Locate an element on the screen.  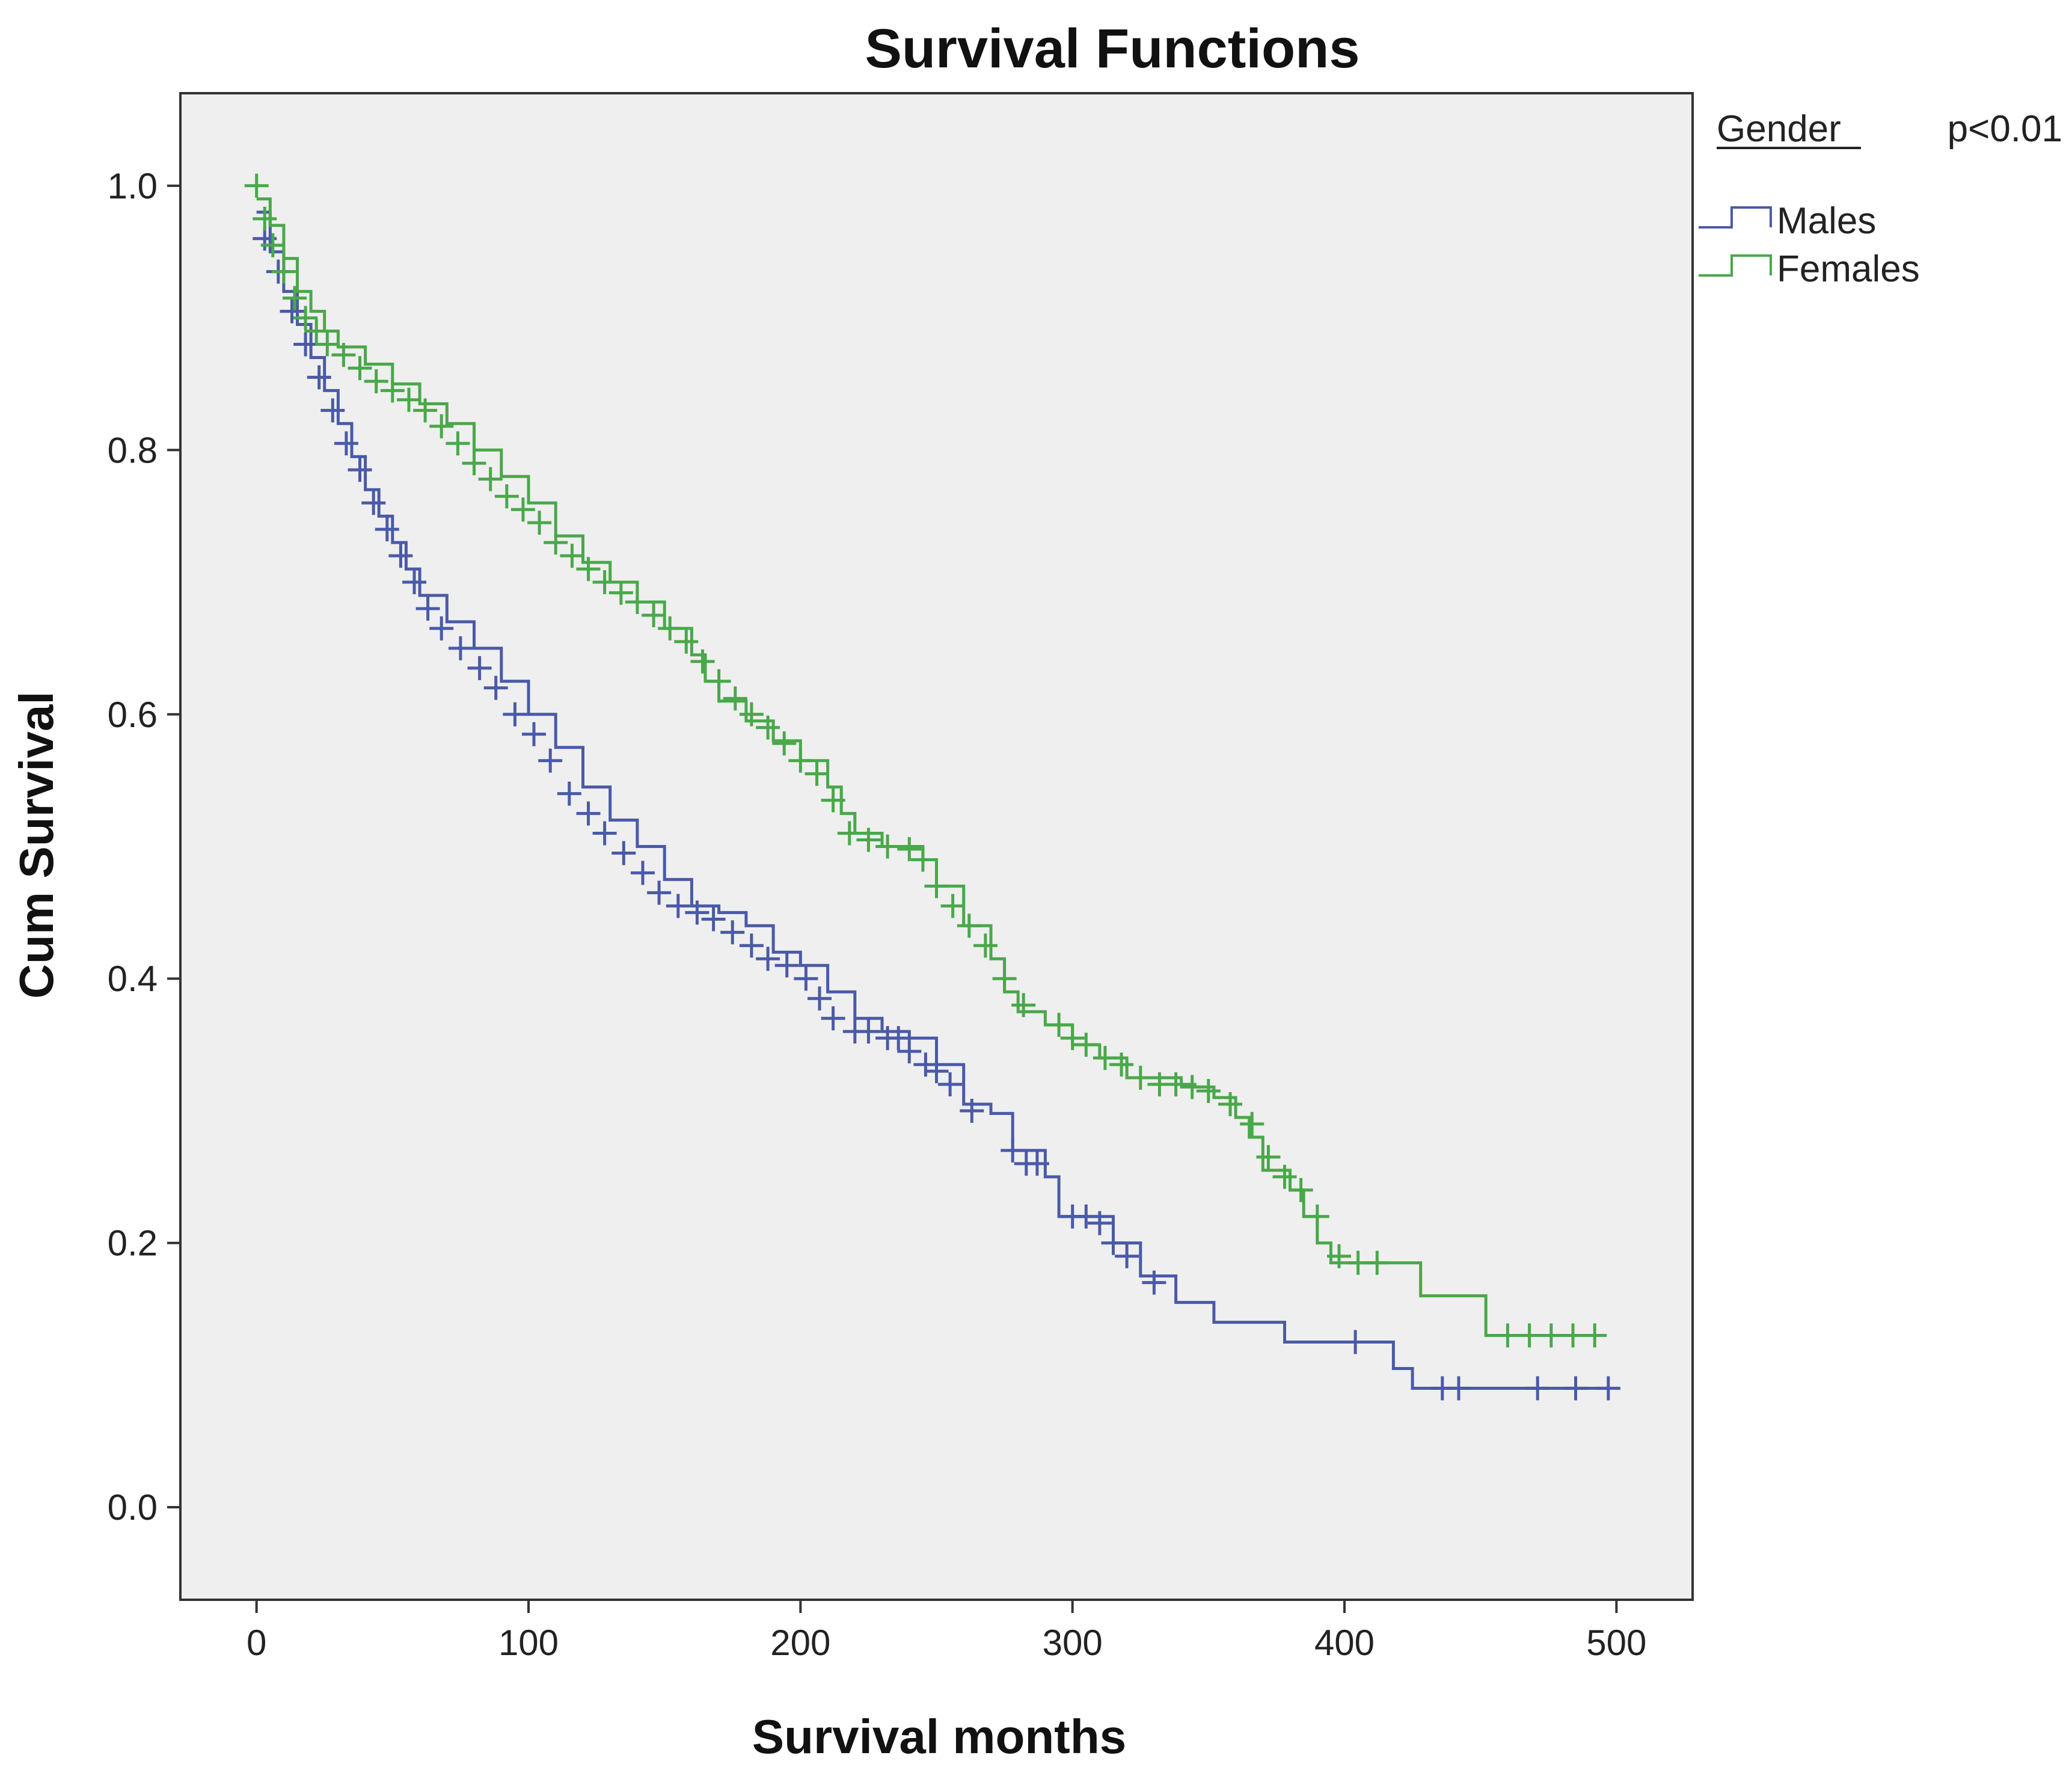
legend-p-value: p<0.01 is located at coordinates (2005, 129).